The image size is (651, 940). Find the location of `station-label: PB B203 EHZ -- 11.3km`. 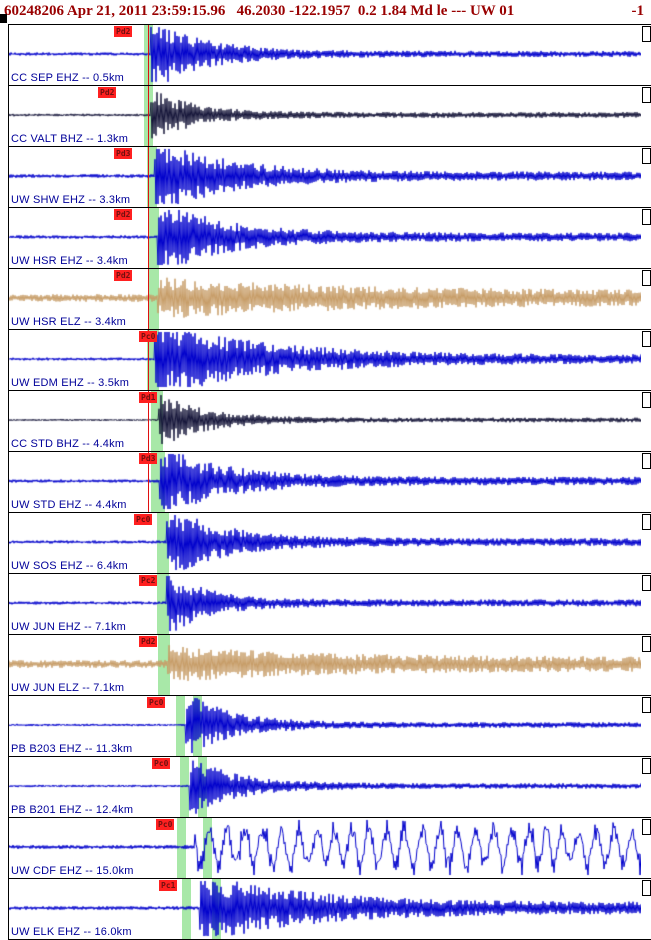

station-label: PB B203 EHZ -- 11.3km is located at coordinates (72, 749).